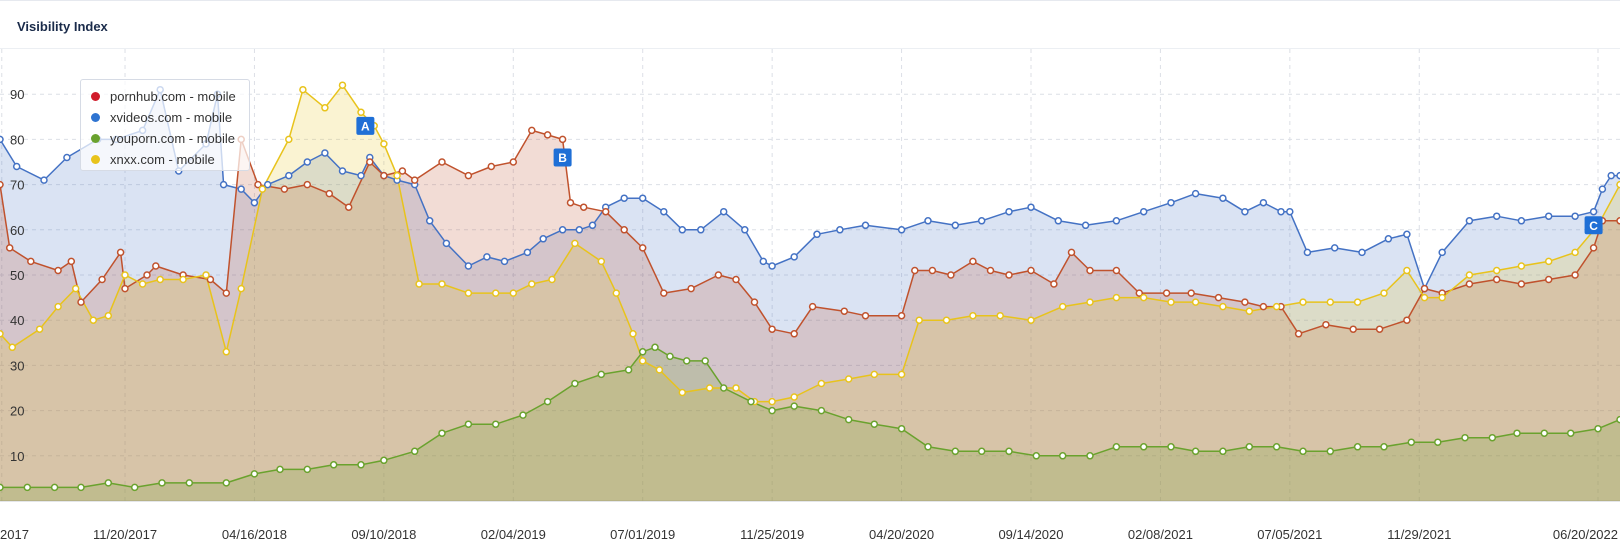 The height and width of the screenshot is (549, 1620). I want to click on annotation-c: C, so click(1593, 225).